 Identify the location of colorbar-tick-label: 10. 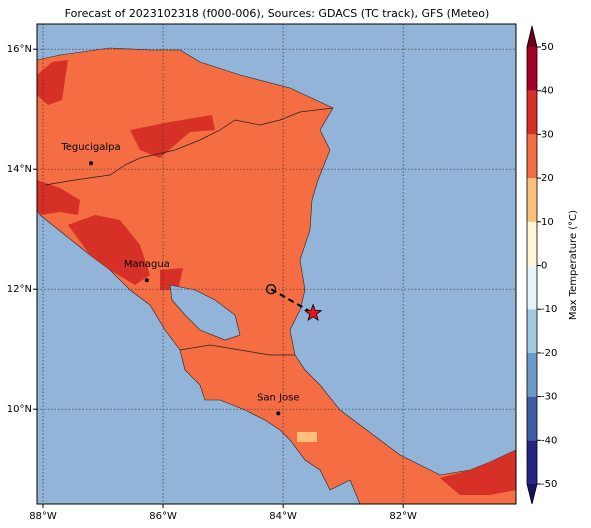
(547, 222).